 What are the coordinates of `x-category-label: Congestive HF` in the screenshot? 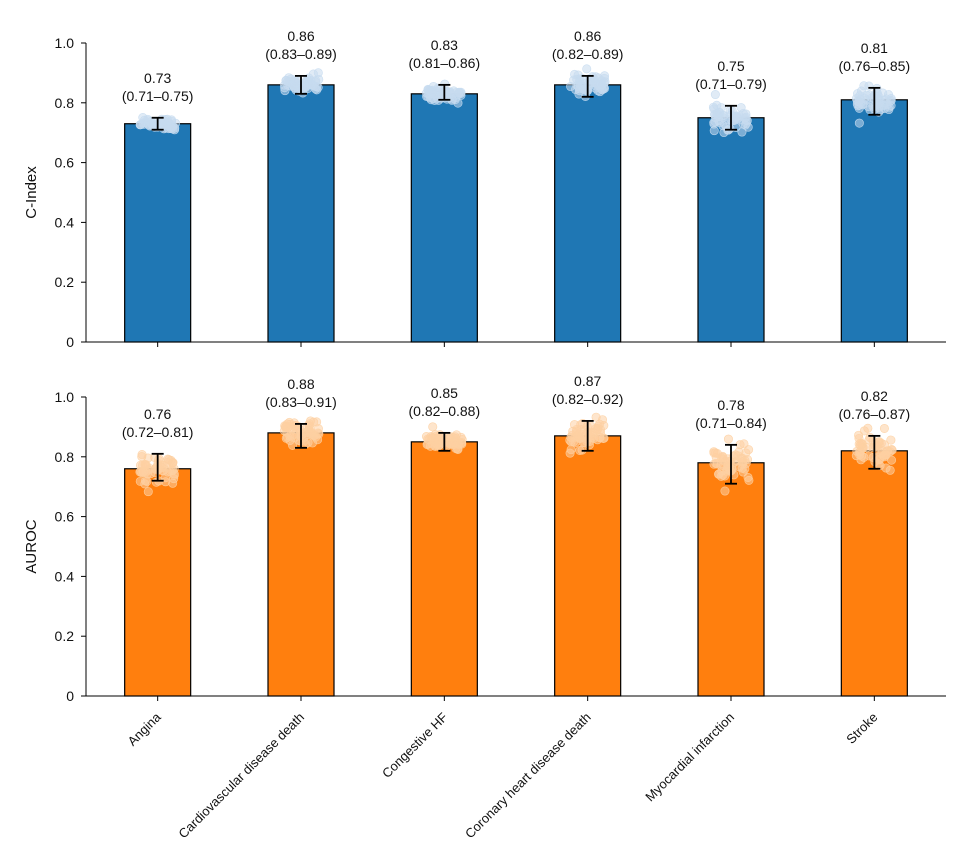 It's located at (414, 744).